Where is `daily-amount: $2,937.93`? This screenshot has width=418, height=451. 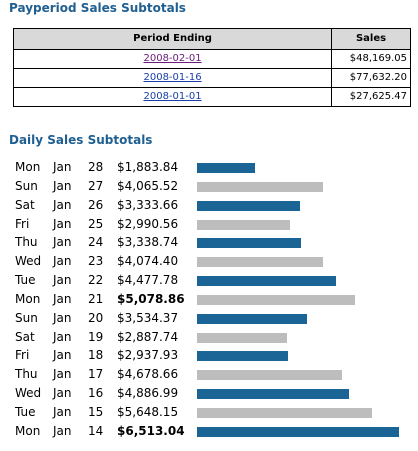 daily-amount: $2,937.93 is located at coordinates (148, 355).